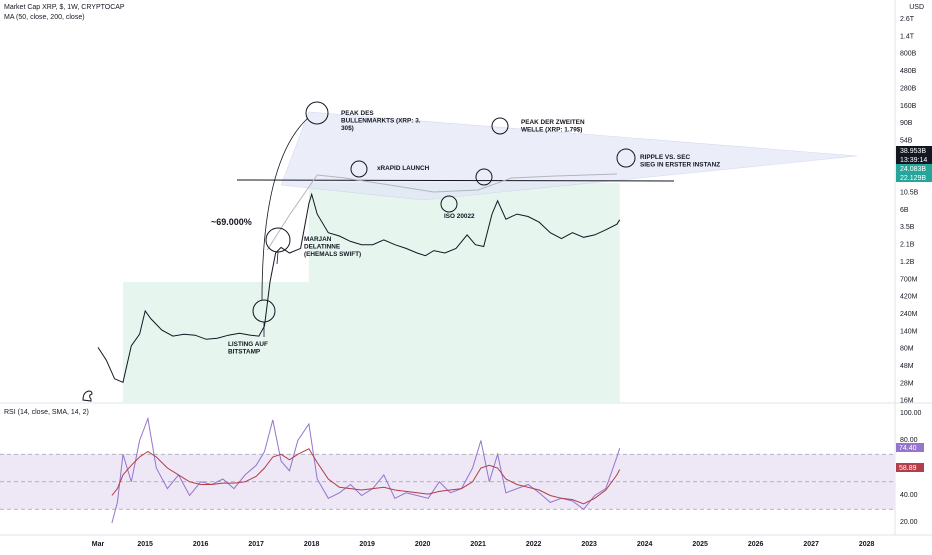 The width and height of the screenshot is (932, 555). Describe the element at coordinates (909, 297) in the screenshot. I see `price-tick-label: 420M` at that location.